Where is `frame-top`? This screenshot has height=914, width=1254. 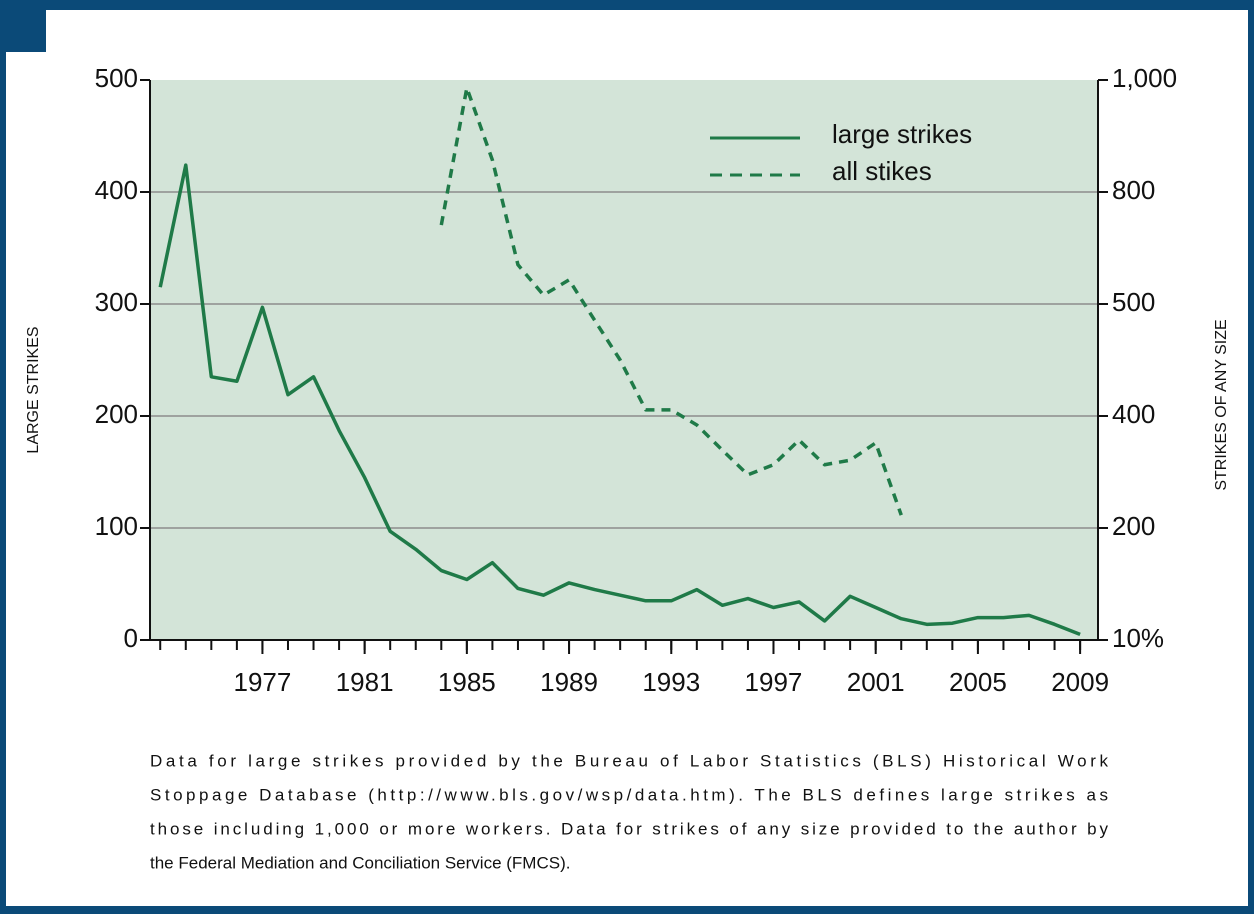
frame-top is located at coordinates (627, 5).